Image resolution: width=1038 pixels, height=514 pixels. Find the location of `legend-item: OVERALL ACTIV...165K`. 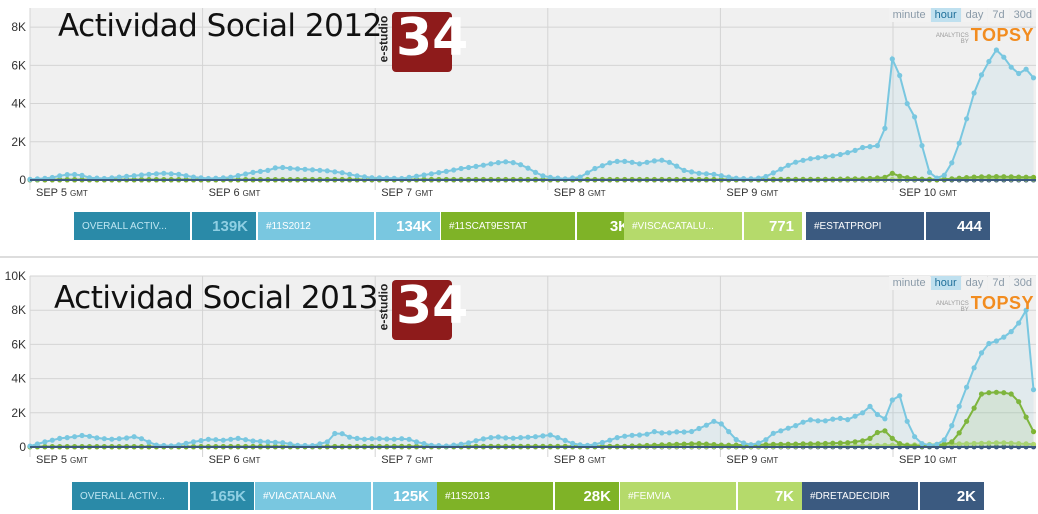

legend-item: OVERALL ACTIV...165K is located at coordinates (163, 496).